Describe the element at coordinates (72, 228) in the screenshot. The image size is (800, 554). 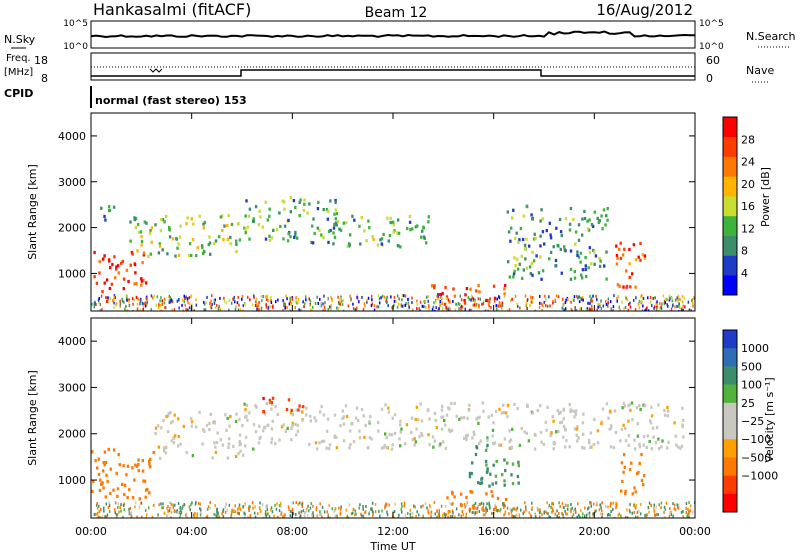
I see `y-tick-label: 2000` at that location.